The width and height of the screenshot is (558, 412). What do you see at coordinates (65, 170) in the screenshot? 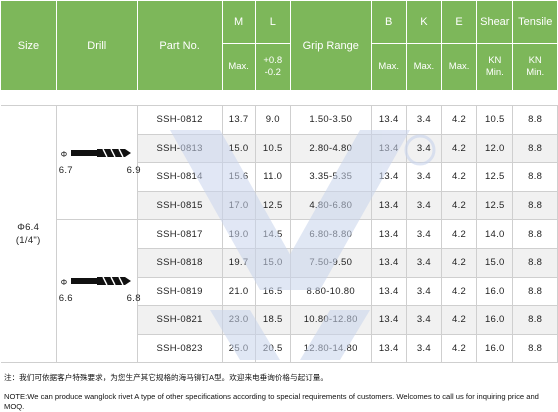
I see `drill-min-diameter: 6.7` at bounding box center [65, 170].